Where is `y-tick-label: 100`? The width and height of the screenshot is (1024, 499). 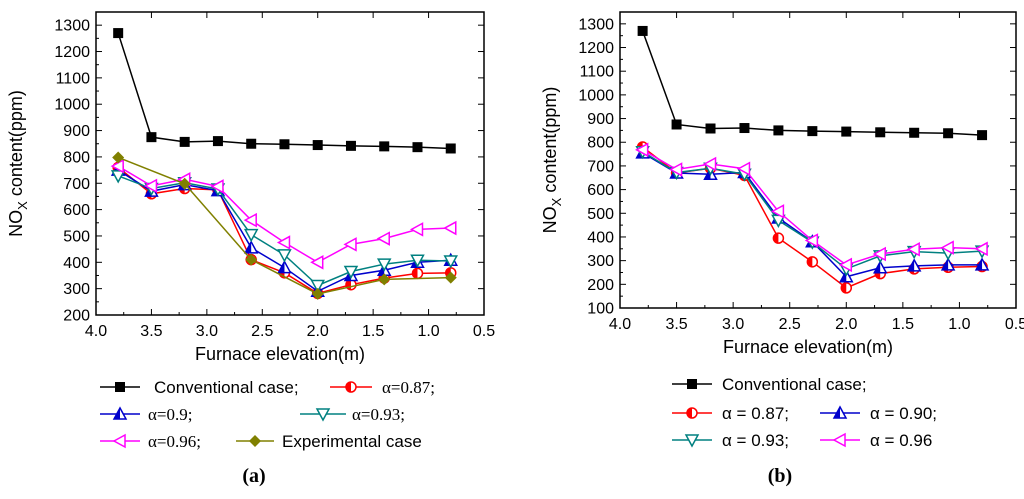
y-tick-label: 100 is located at coordinates (600, 309).